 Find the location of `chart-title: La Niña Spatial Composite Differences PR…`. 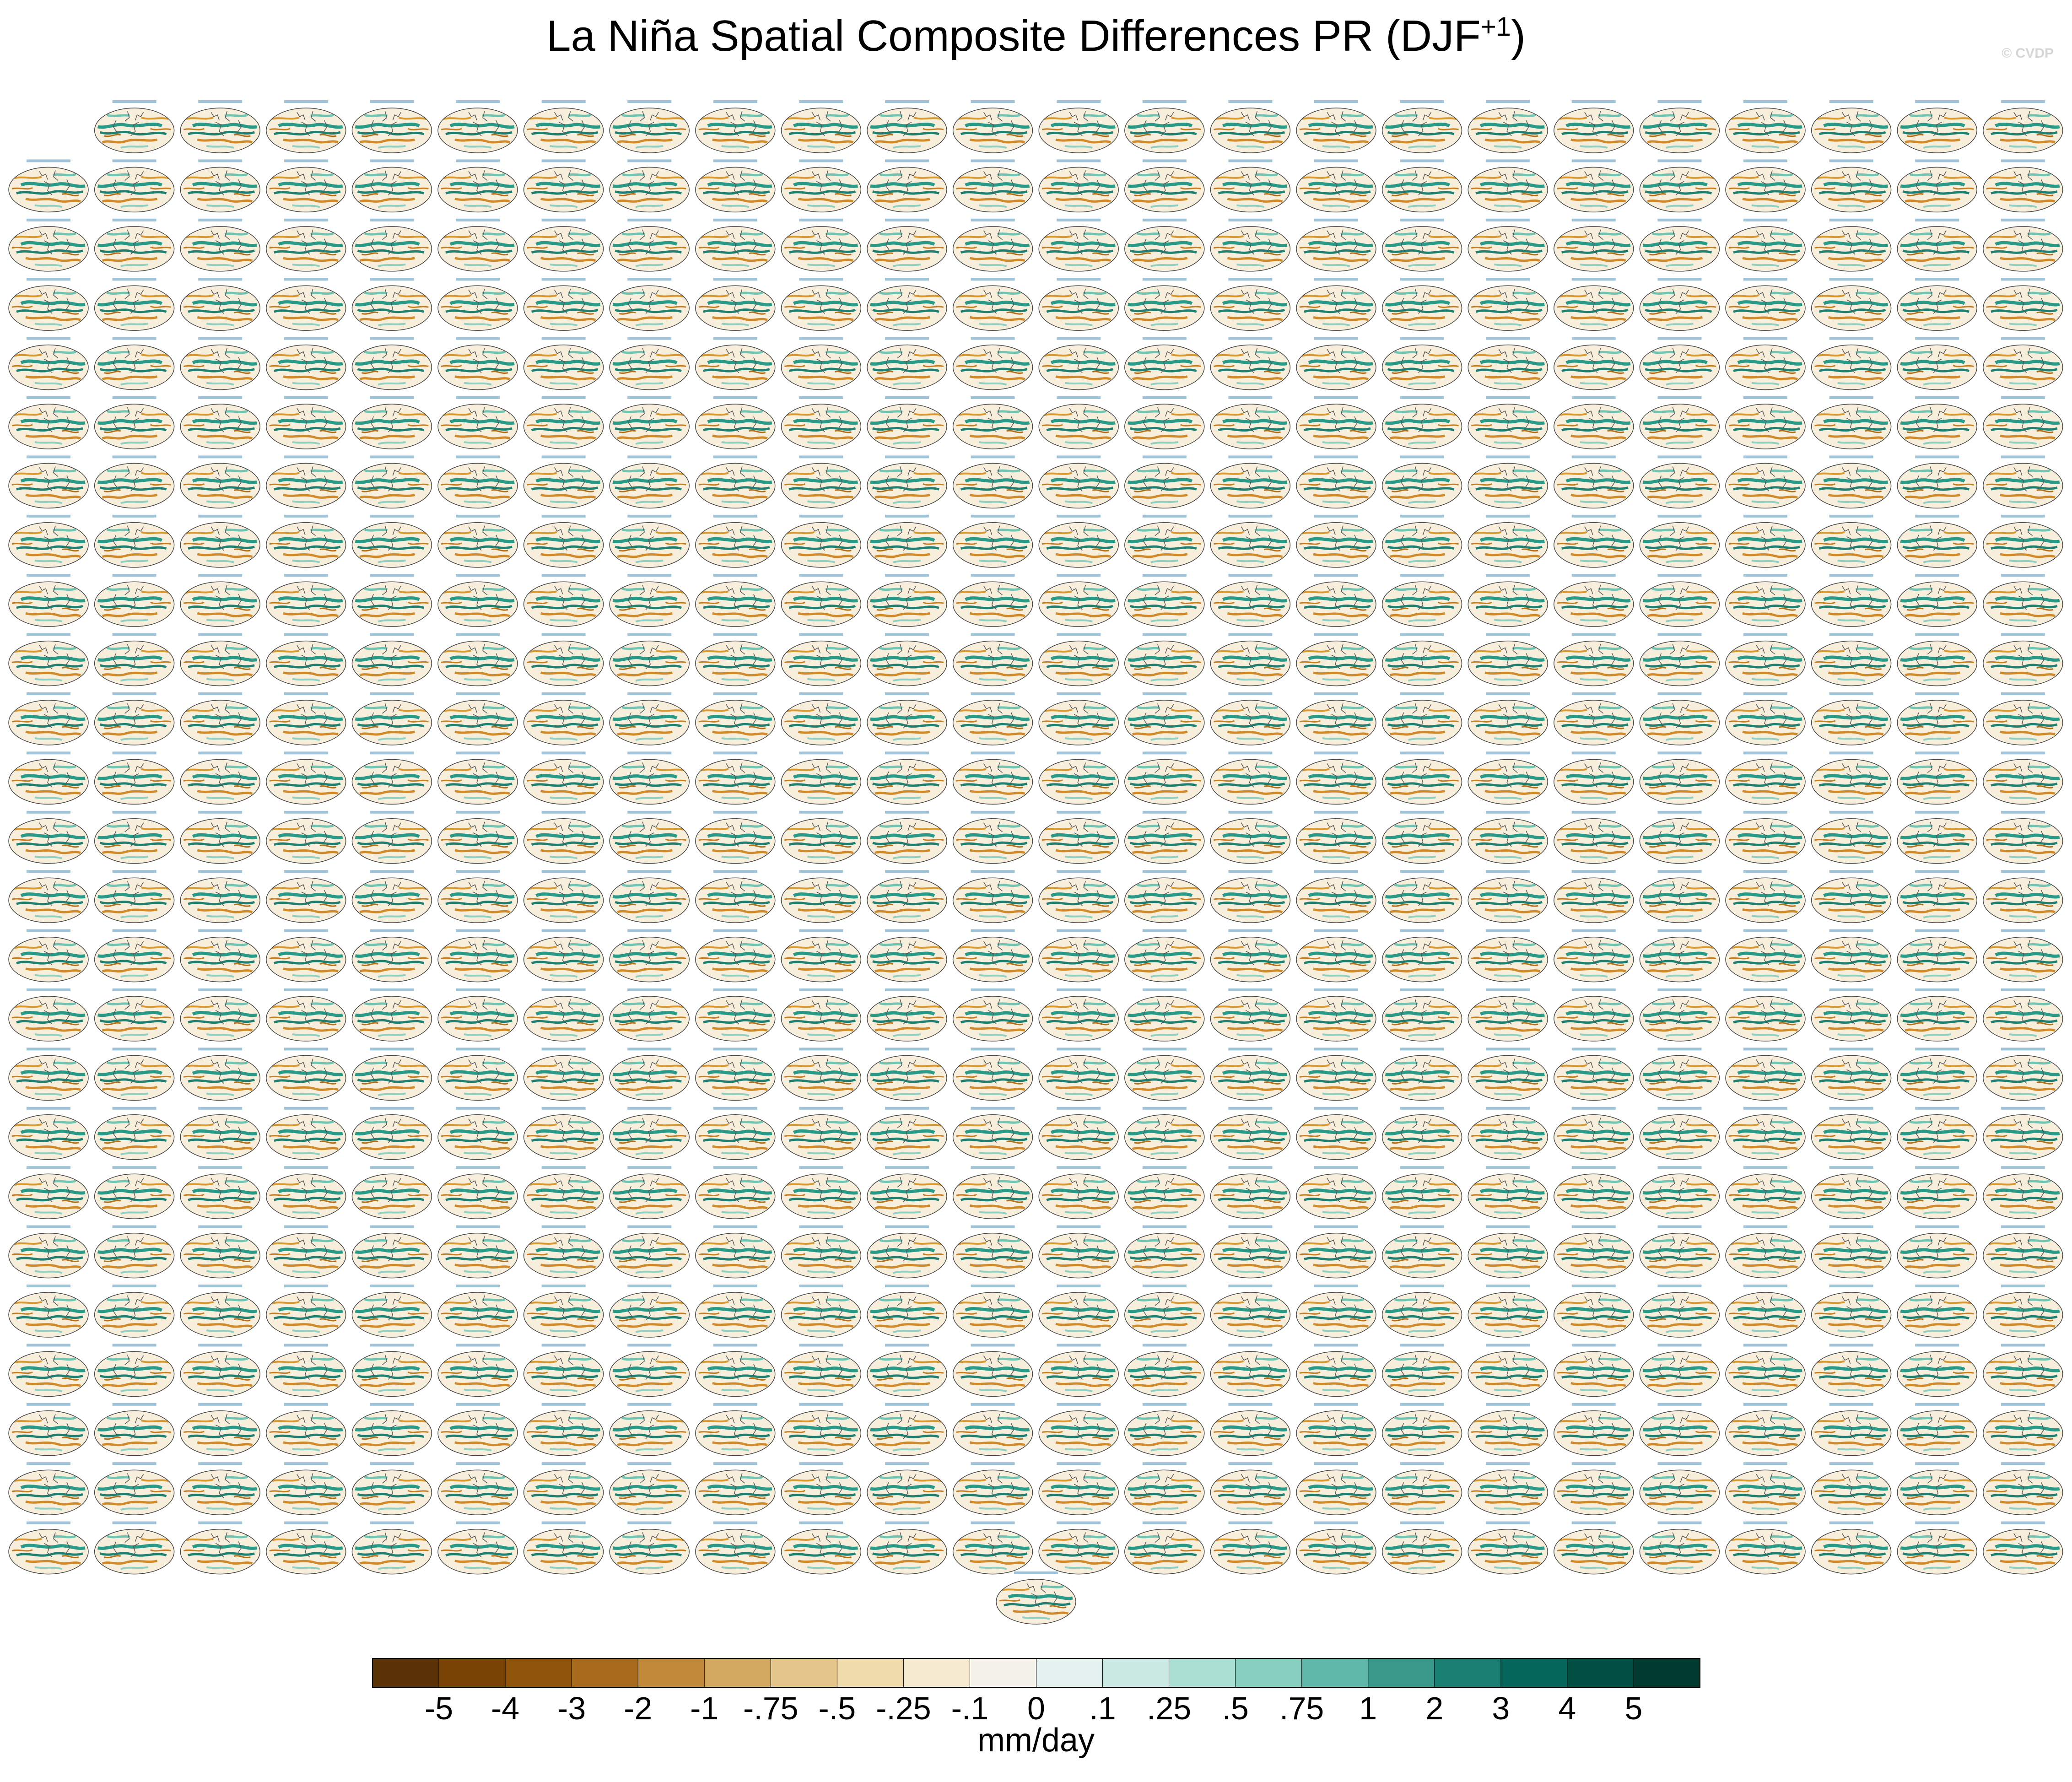

chart-title: La Niña Spatial Composite Differences PR… is located at coordinates (1036, 36).